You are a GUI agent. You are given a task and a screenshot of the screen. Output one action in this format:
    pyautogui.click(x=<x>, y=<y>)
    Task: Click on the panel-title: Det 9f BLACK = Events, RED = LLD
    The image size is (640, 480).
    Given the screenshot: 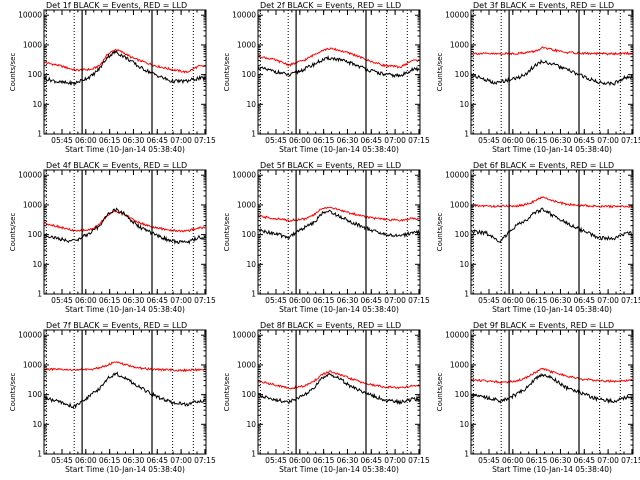 What is the action you would take?
    pyautogui.click(x=543, y=325)
    